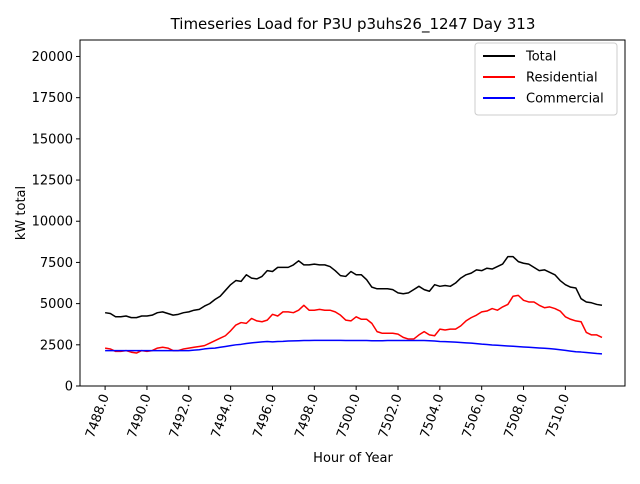 This screenshot has height=484, width=640. I want to click on y-tick-label: 2500, so click(56, 345).